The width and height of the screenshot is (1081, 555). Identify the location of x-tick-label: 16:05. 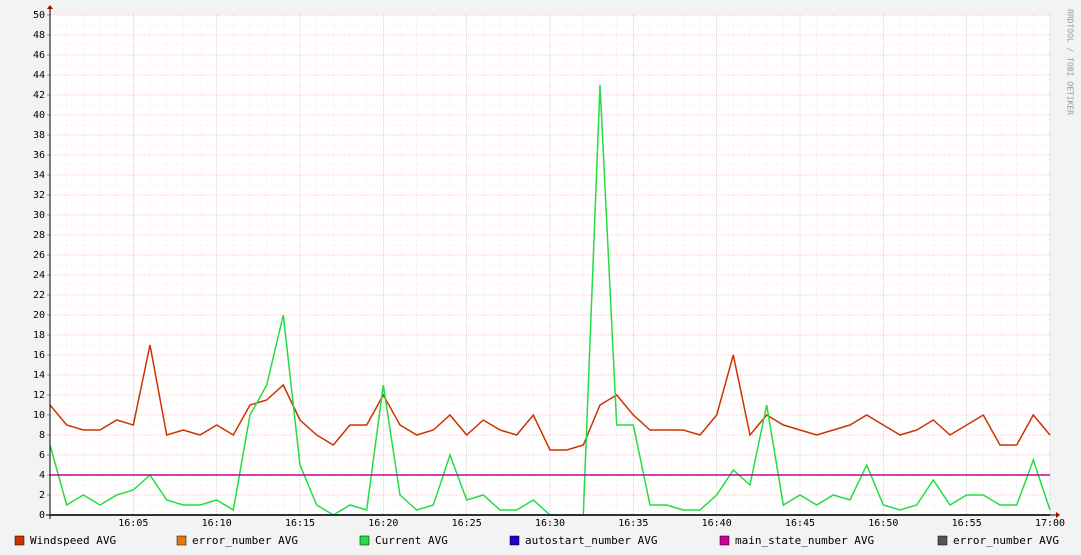
(133, 523).